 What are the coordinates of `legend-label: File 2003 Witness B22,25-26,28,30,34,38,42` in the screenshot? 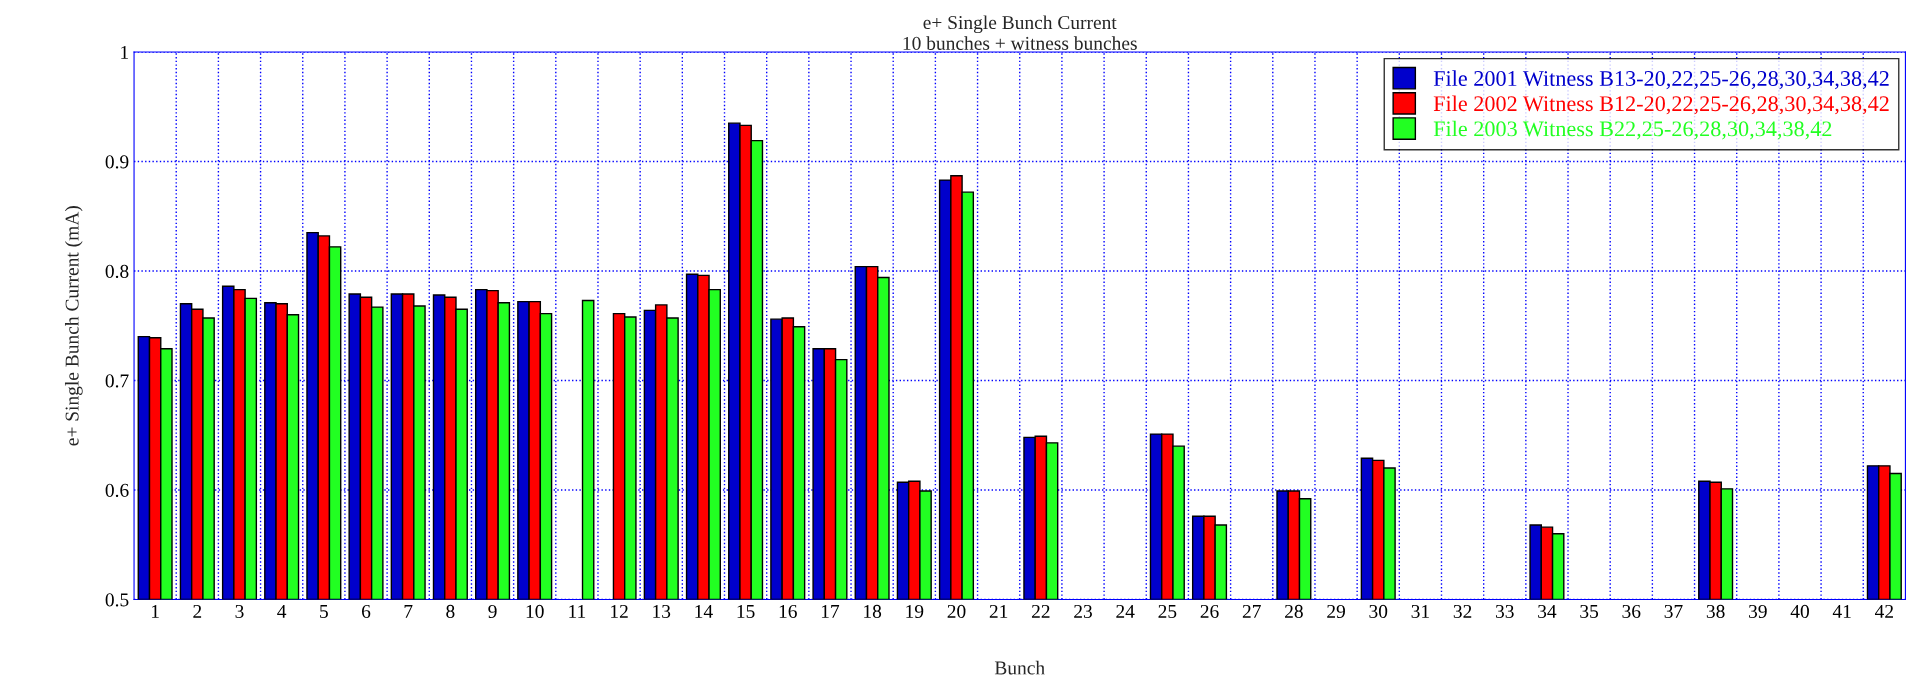 It's located at (1632, 130).